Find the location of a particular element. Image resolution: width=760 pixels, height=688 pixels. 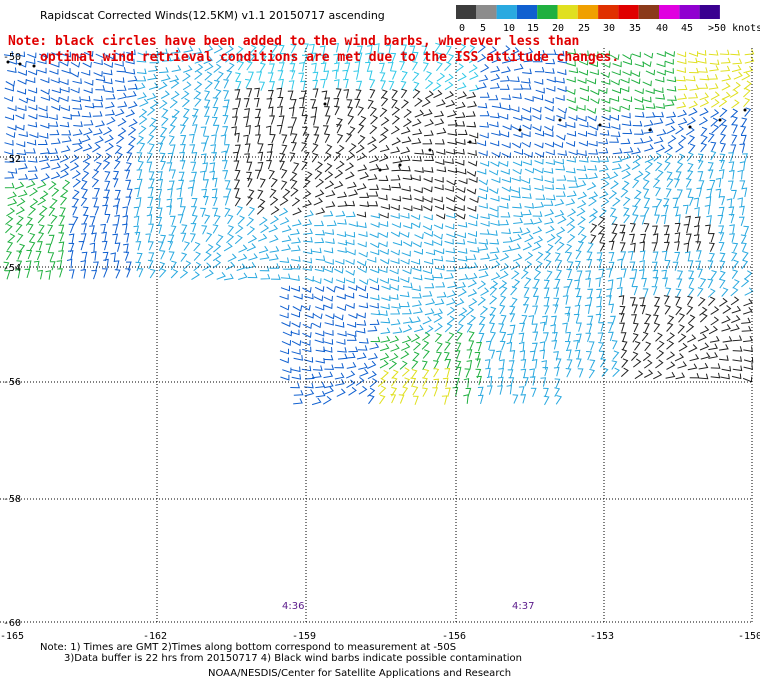

legend-swatch is located at coordinates (486, 12).